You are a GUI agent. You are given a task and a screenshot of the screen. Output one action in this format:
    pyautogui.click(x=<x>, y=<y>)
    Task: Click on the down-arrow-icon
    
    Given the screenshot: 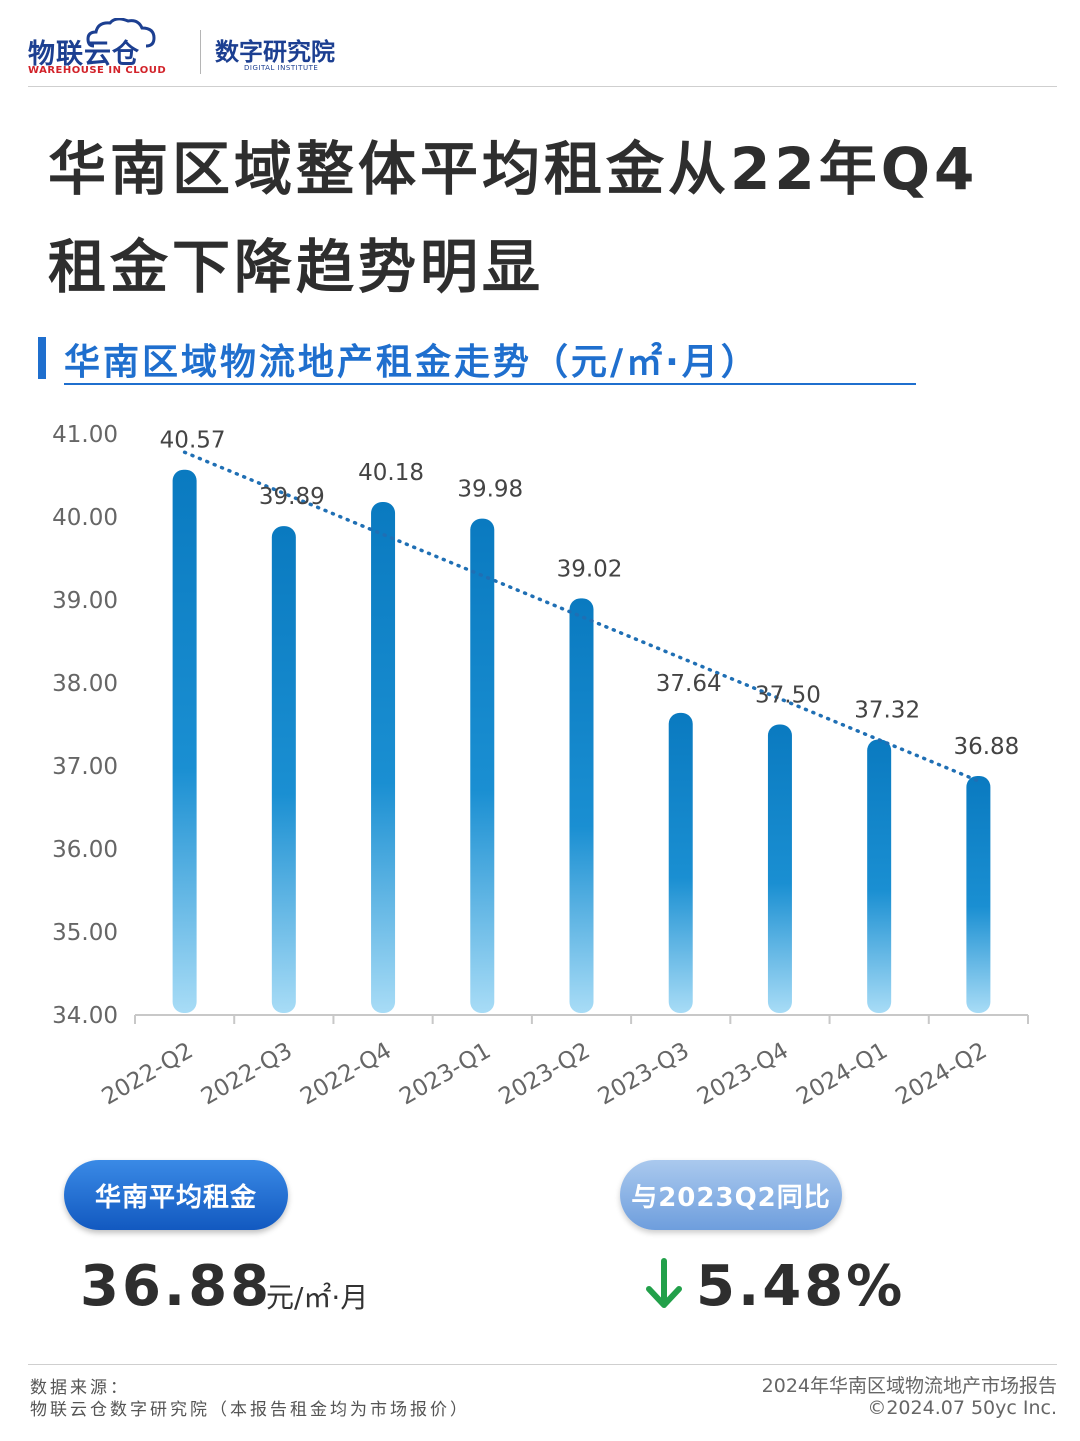 What is the action you would take?
    pyautogui.click(x=664, y=1283)
    